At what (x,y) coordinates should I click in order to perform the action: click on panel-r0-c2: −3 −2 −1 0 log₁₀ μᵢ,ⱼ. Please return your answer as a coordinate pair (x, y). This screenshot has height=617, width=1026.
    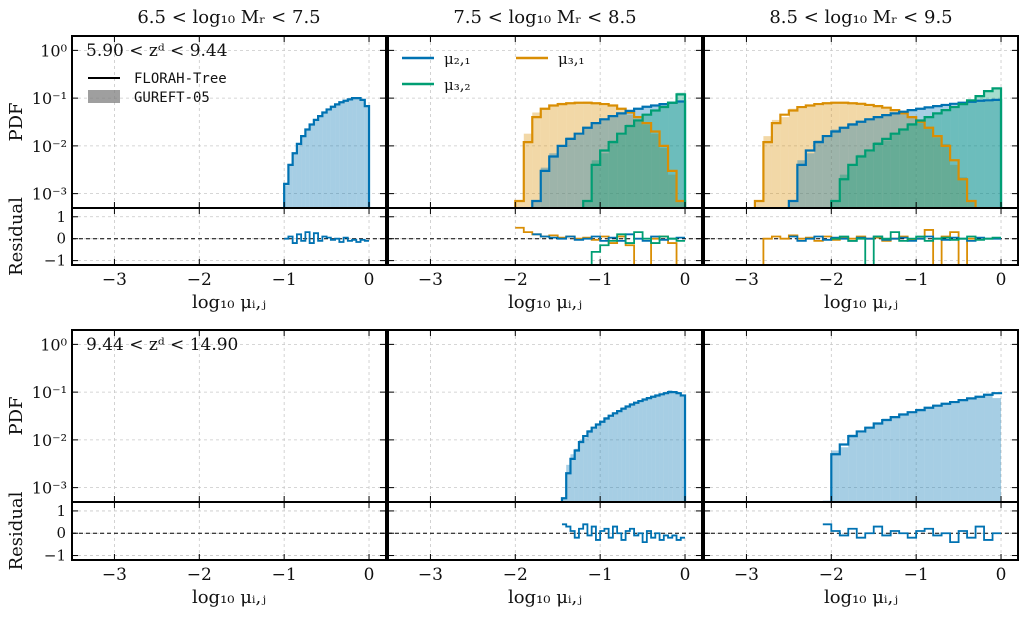
    Looking at the image, I should click on (861, 174).